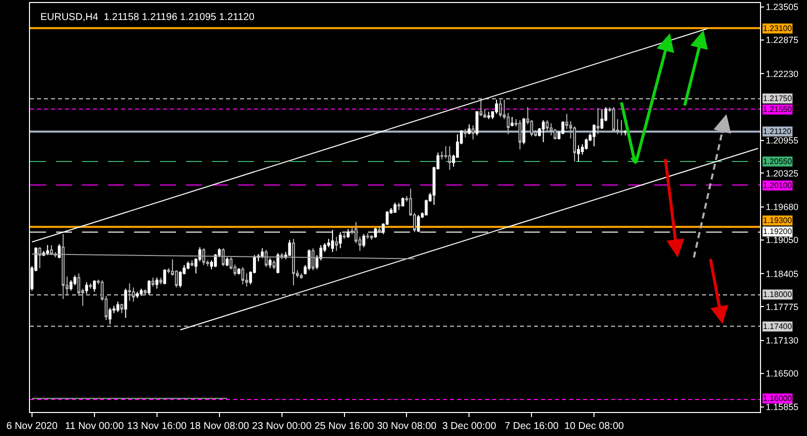  I want to click on ref-line-label: 1.19200, so click(777, 231).